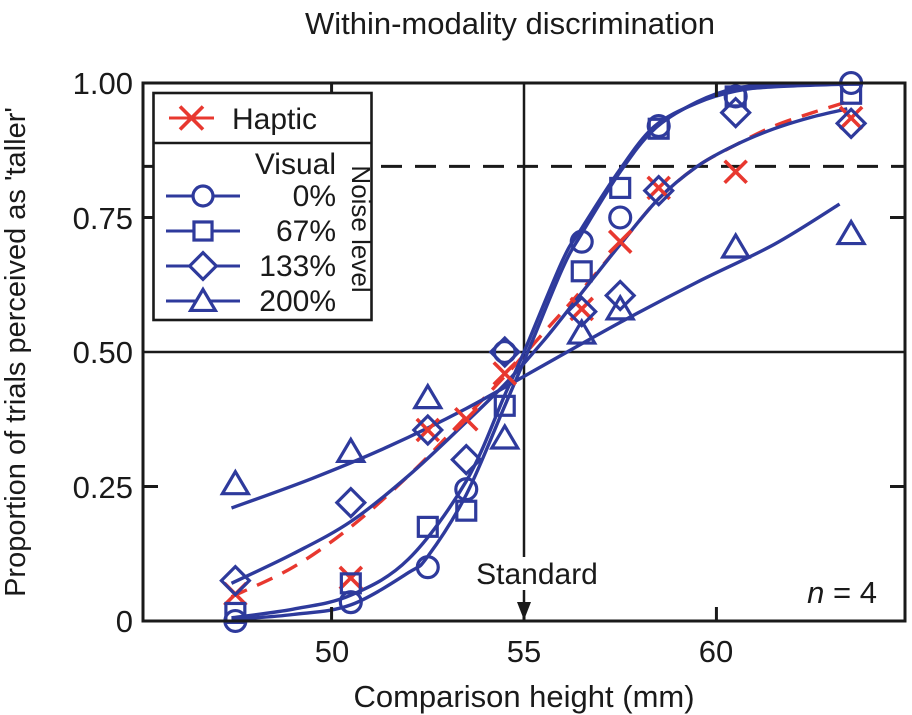 This screenshot has width=912, height=715. I want to click on n-annotation-value: = 4, so click(850, 592).